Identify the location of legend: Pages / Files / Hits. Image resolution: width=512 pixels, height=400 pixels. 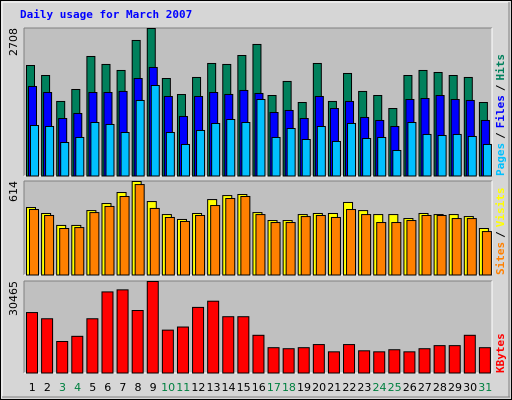
(500, 115).